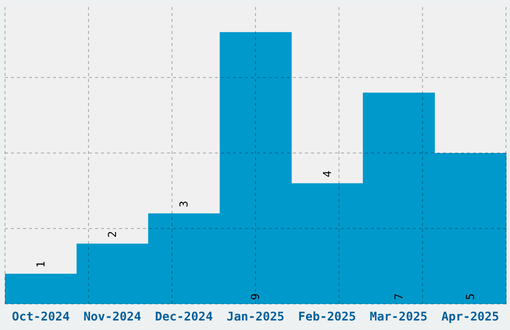 The width and height of the screenshot is (510, 330). What do you see at coordinates (184, 204) in the screenshot?
I see `data-label: 3` at bounding box center [184, 204].